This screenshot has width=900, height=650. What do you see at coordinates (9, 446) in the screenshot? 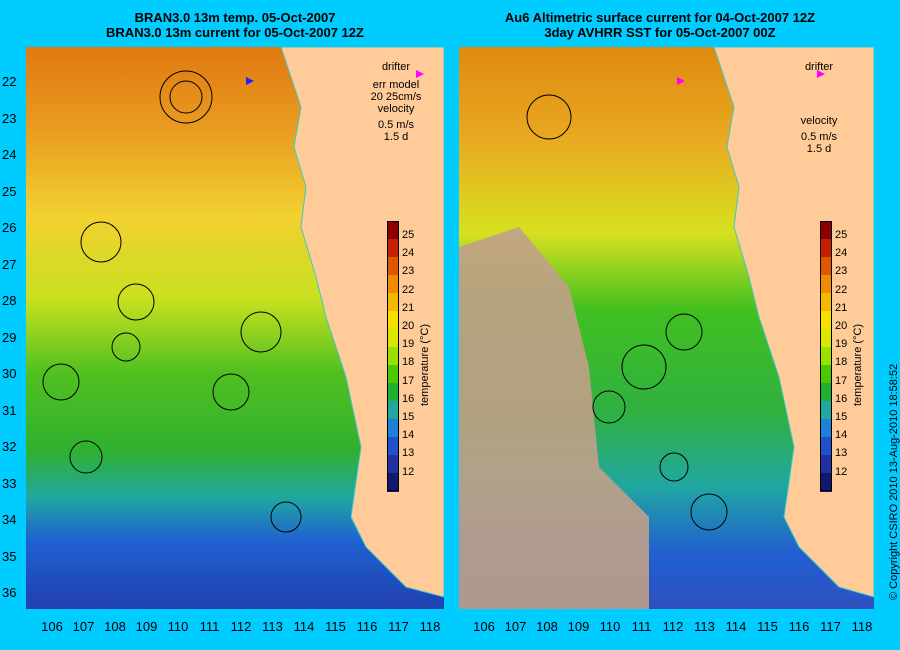
I see `latitude-label: 32` at bounding box center [9, 446].